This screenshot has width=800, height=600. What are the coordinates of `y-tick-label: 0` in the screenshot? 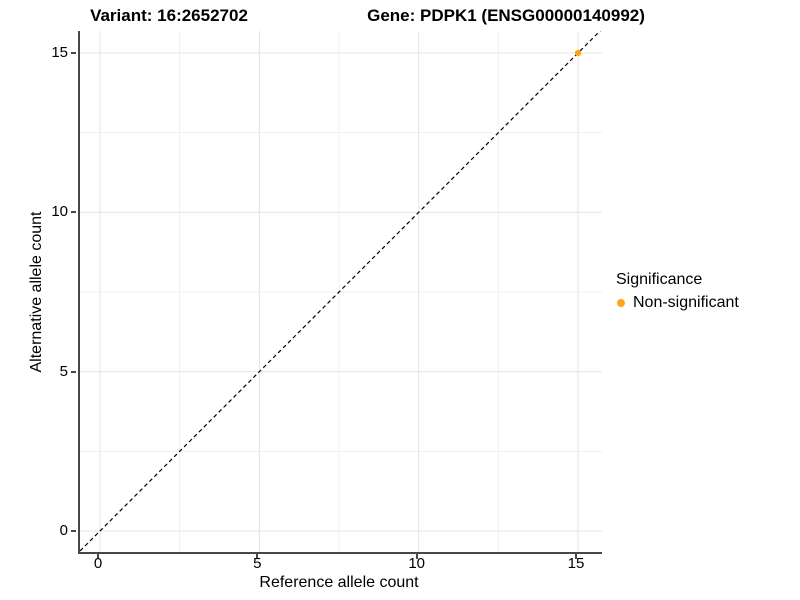 It's located at (63, 530).